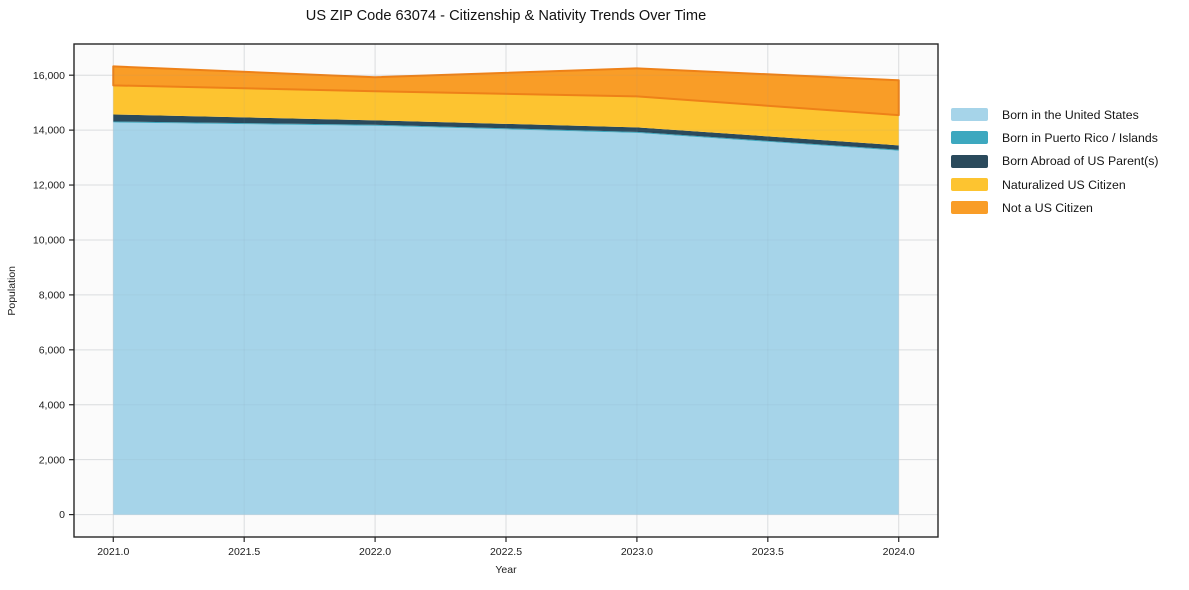  I want to click on legend-label: Naturalized US Citizen, so click(1064, 184).